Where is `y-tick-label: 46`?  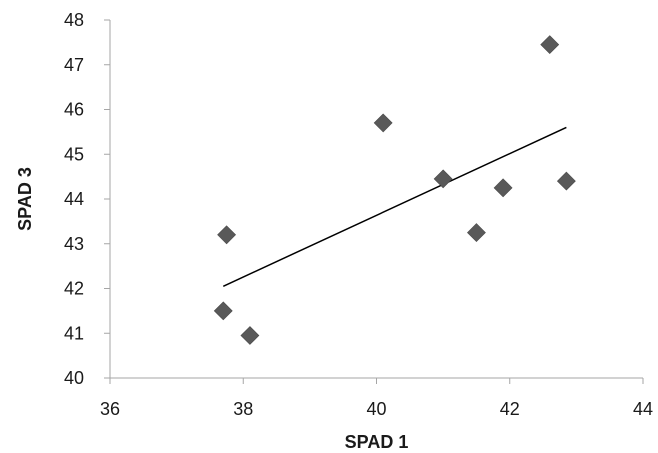
y-tick-label: 46 is located at coordinates (74, 110).